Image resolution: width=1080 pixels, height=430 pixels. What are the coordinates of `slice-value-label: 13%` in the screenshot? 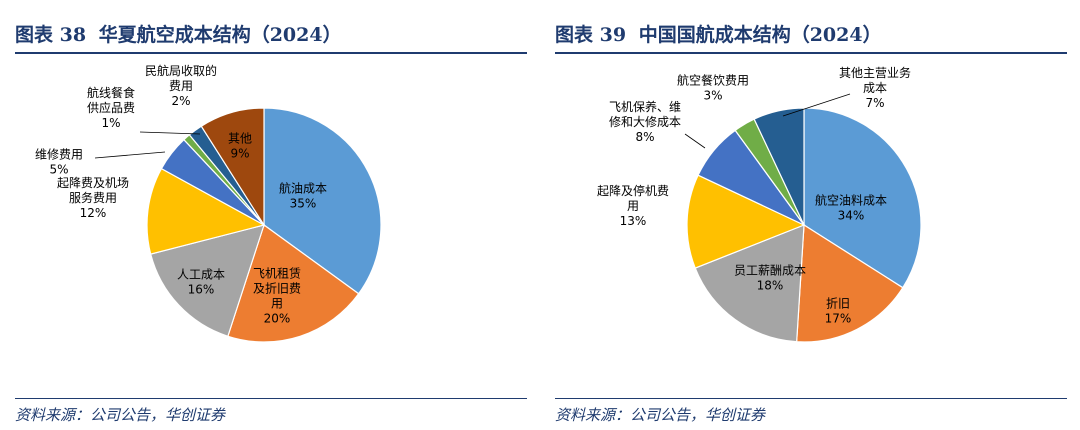 It's located at (633, 221).